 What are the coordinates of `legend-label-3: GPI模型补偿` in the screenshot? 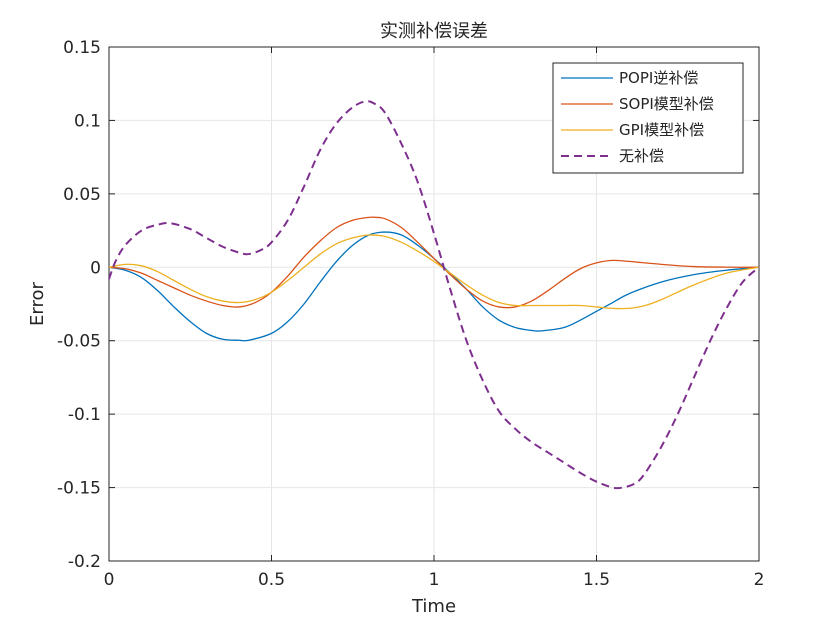 It's located at (661, 130).